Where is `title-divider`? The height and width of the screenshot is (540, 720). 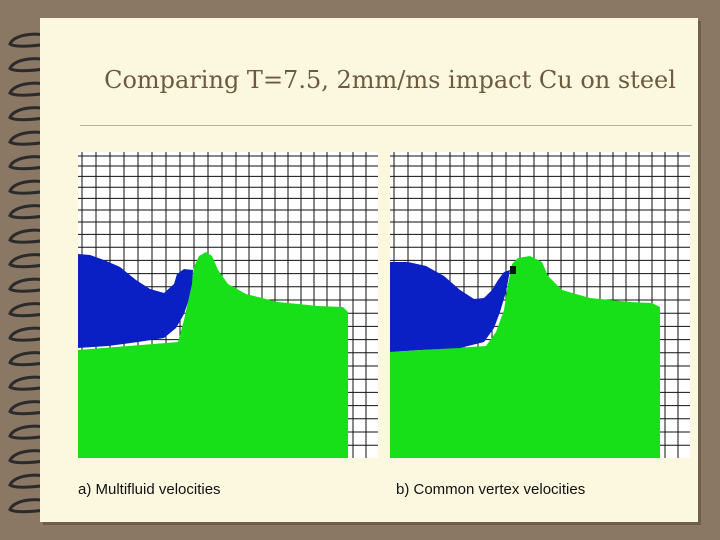 title-divider is located at coordinates (386, 125).